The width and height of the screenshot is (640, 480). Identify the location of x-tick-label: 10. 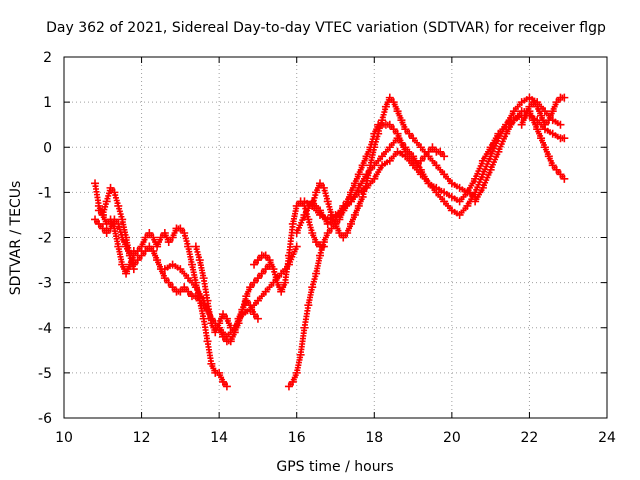
(64, 438).